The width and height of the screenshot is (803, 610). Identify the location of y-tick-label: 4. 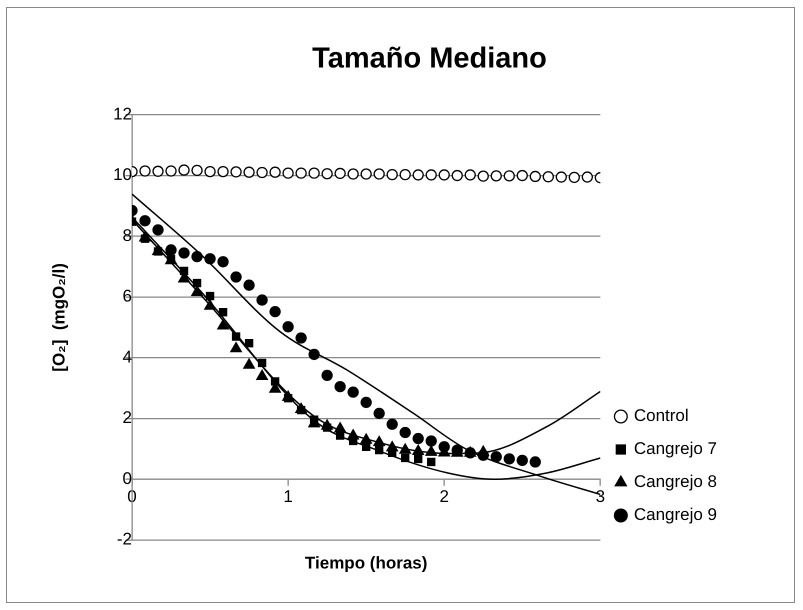
(127, 356).